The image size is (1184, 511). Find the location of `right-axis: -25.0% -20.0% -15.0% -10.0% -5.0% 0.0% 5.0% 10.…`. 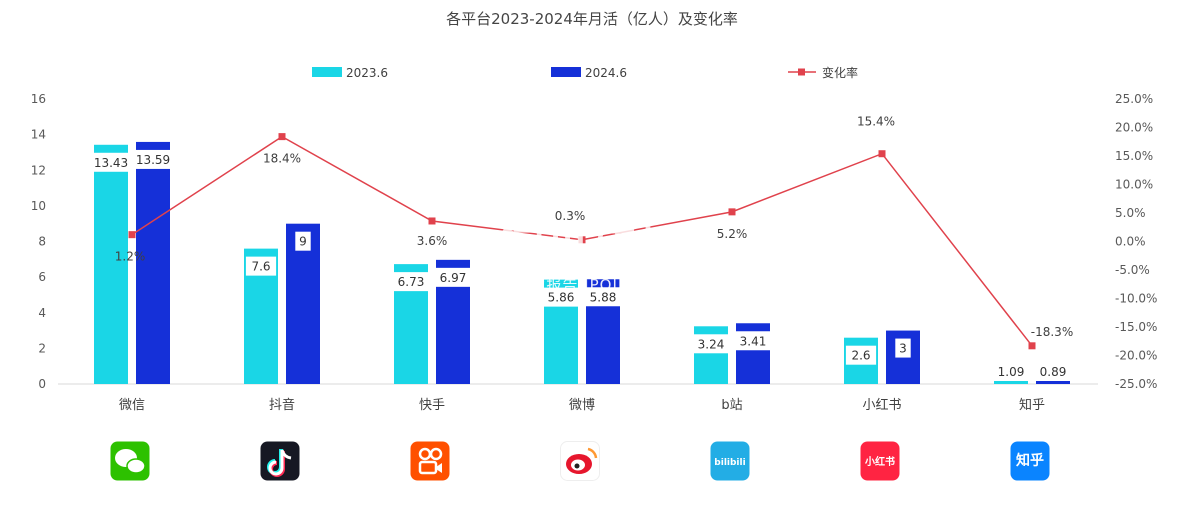

right-axis: -25.0% -20.0% -15.0% -10.0% -5.0% 0.0% 5.0% 10.… is located at coordinates (1136, 241).